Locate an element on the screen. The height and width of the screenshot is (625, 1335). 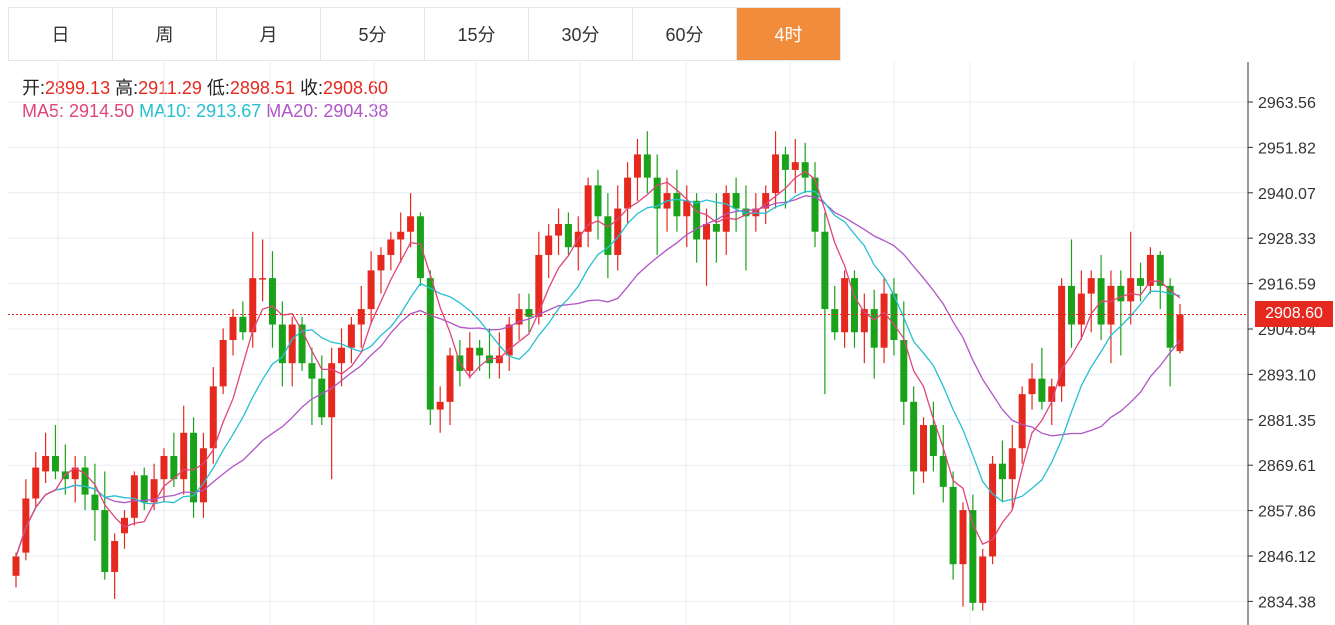
close-label: 收: is located at coordinates (311, 88).